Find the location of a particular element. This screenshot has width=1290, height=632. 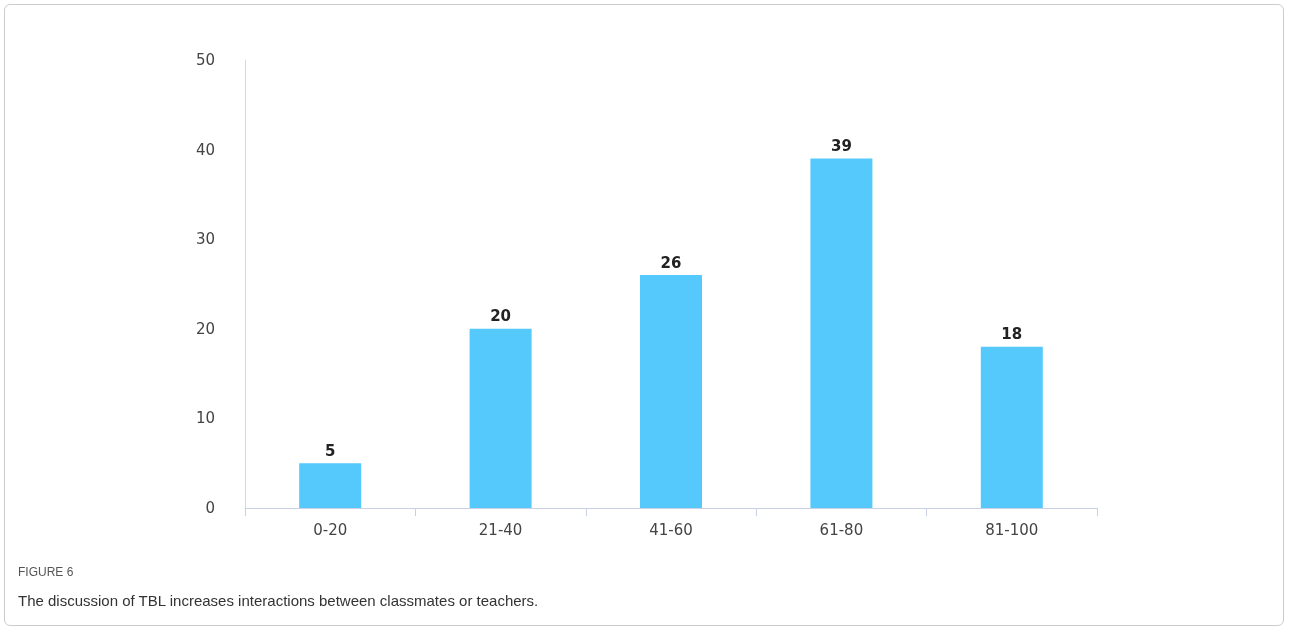

data-label: 20 is located at coordinates (501, 316).